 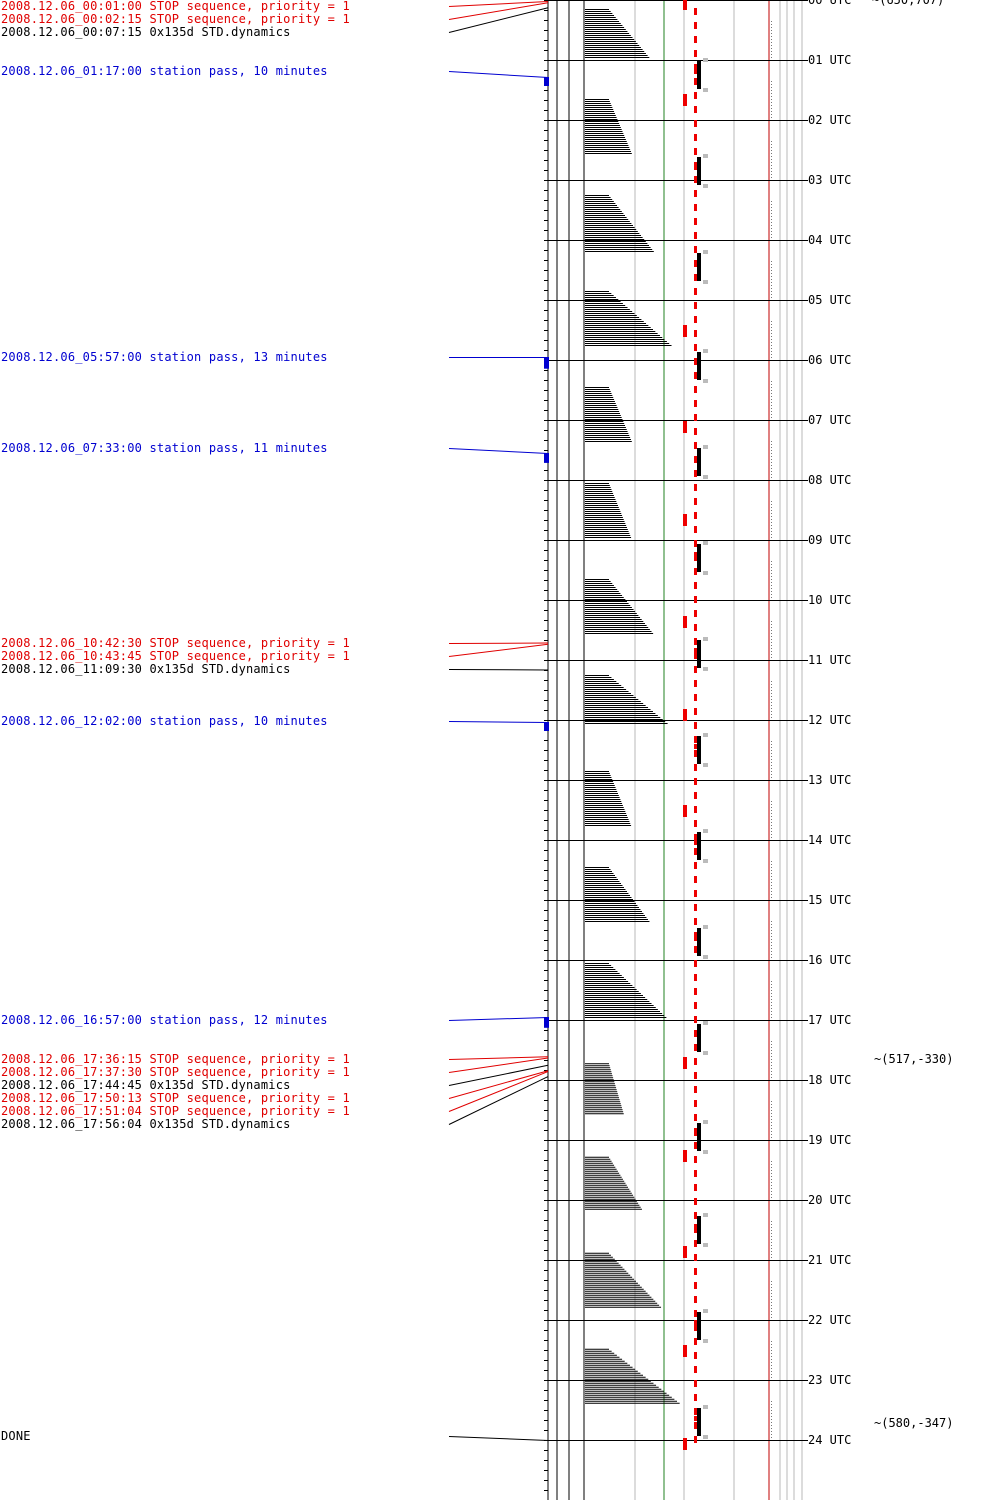 What do you see at coordinates (830, 480) in the screenshot?
I see `hour-label-8: 08 UTC` at bounding box center [830, 480].